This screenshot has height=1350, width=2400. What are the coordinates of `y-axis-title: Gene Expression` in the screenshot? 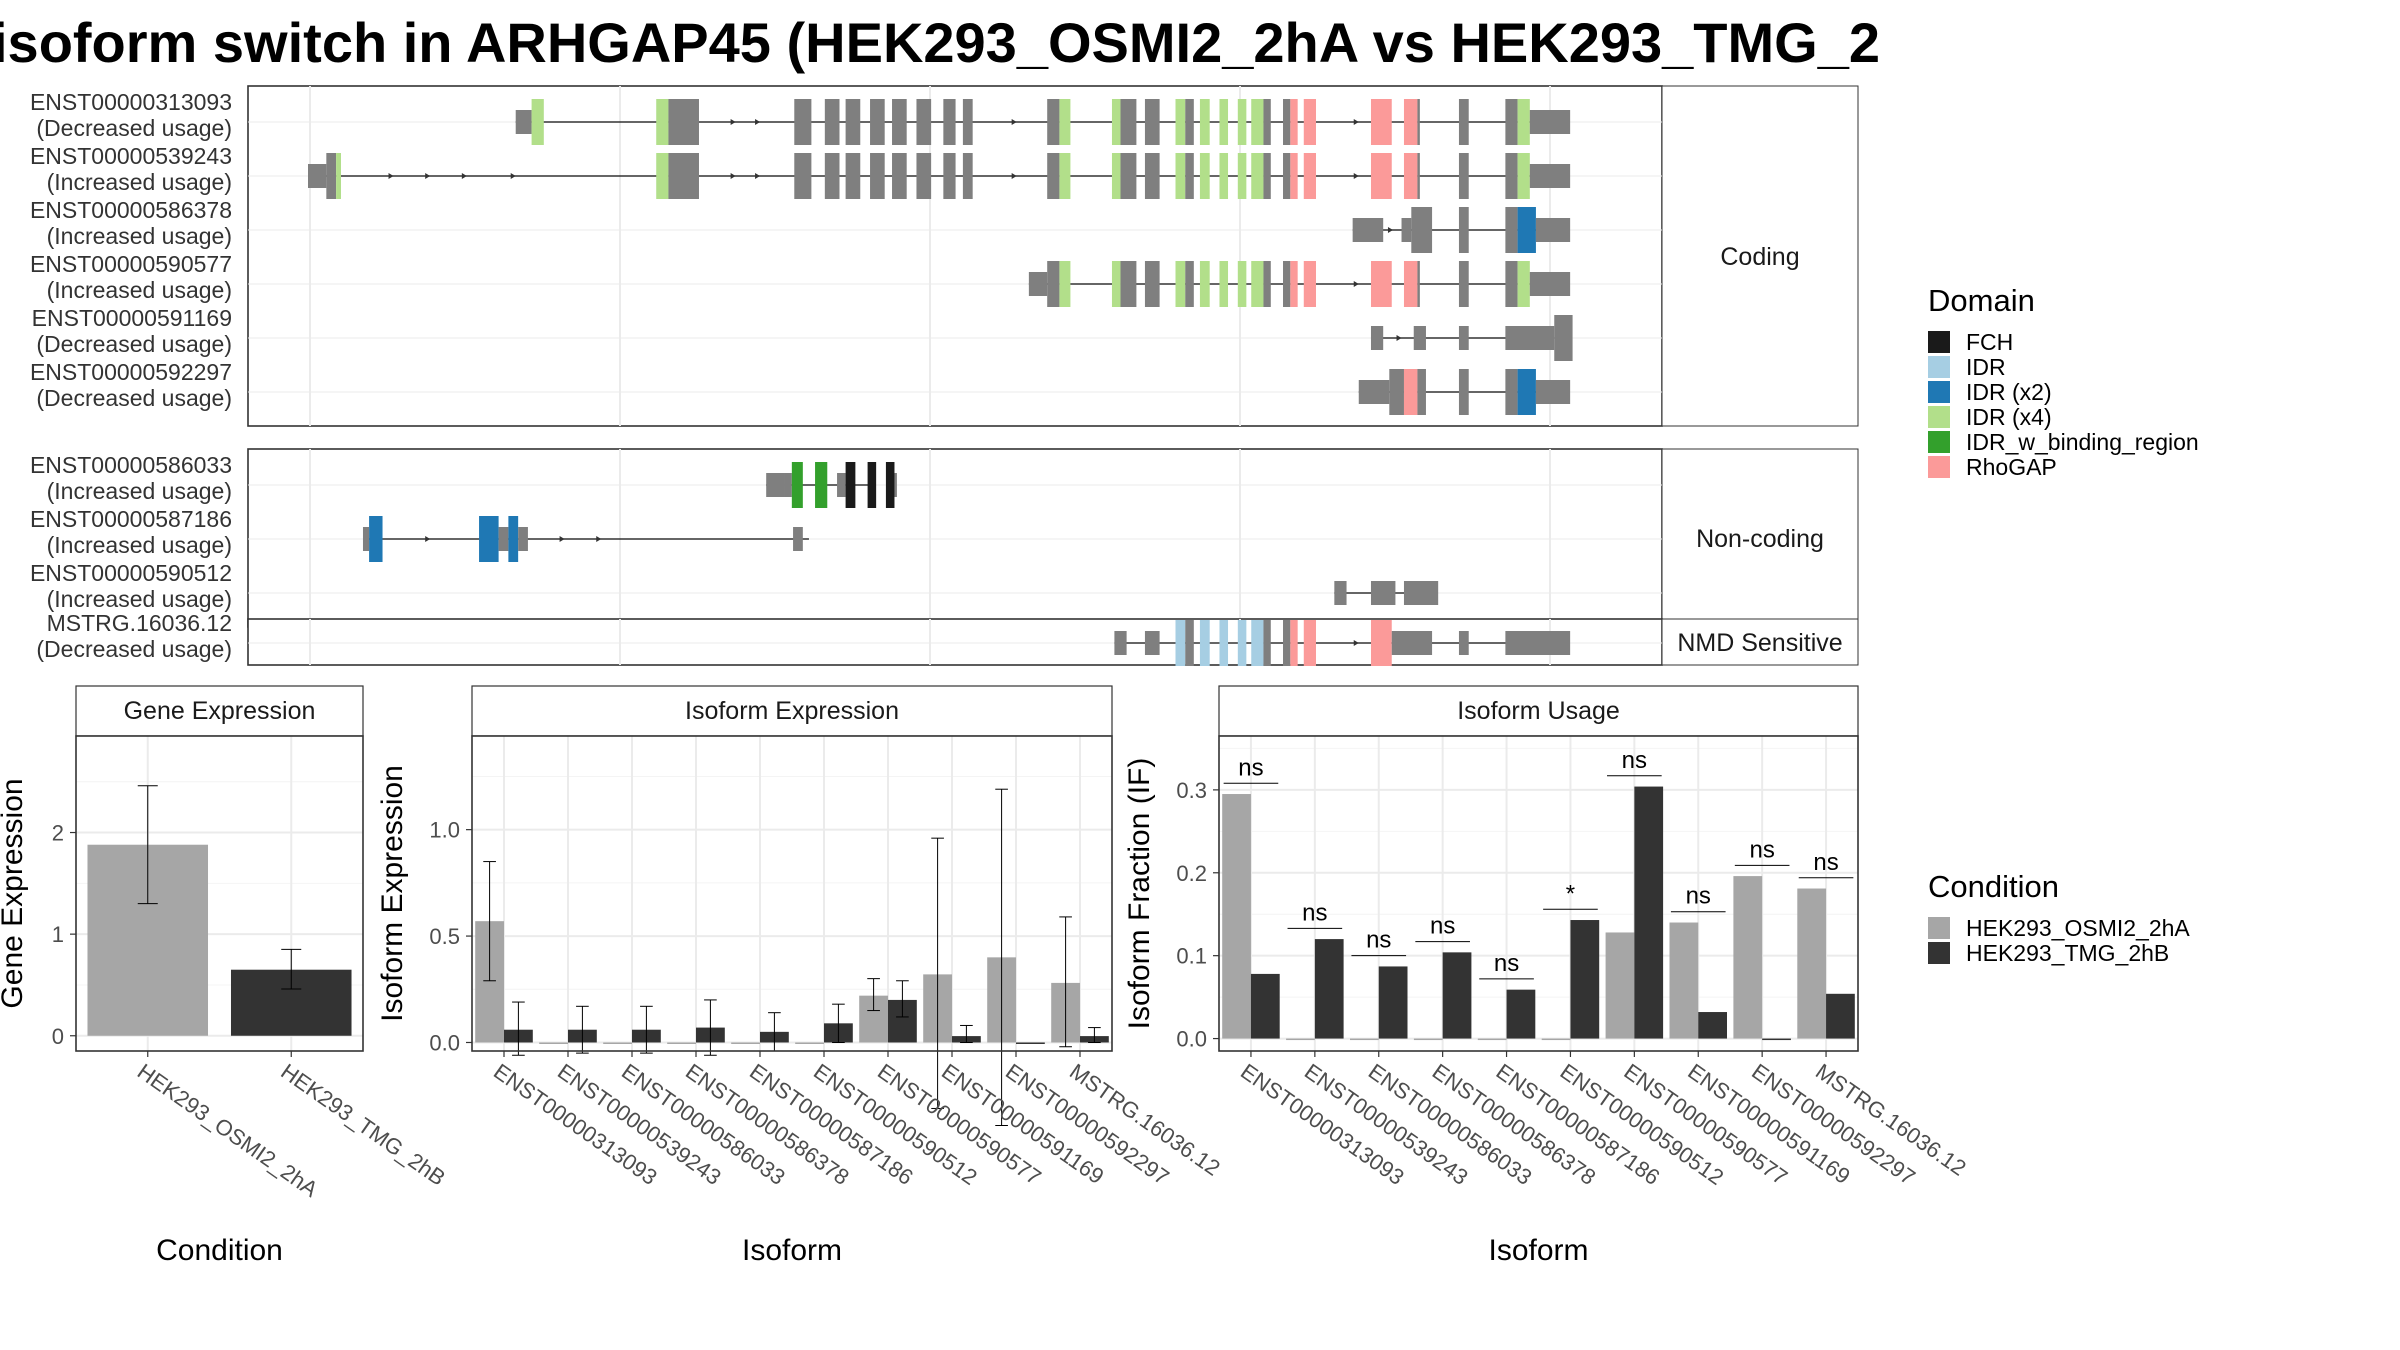 It's located at (14, 893).